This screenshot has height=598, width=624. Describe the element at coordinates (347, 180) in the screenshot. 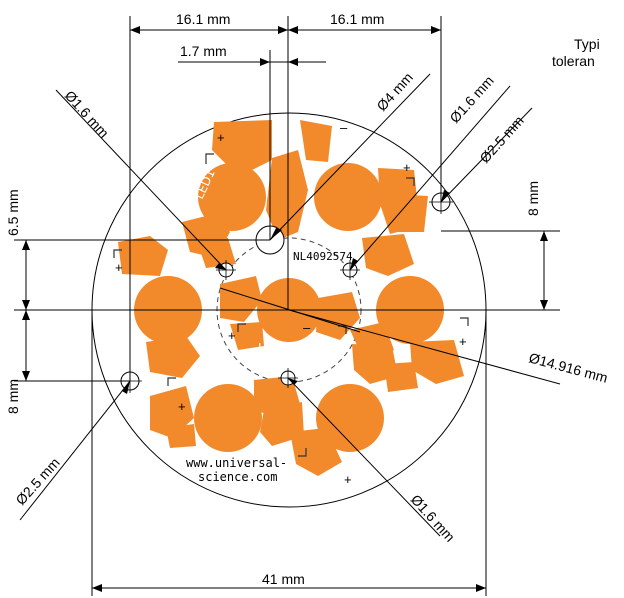

I see `led7-pad` at that location.